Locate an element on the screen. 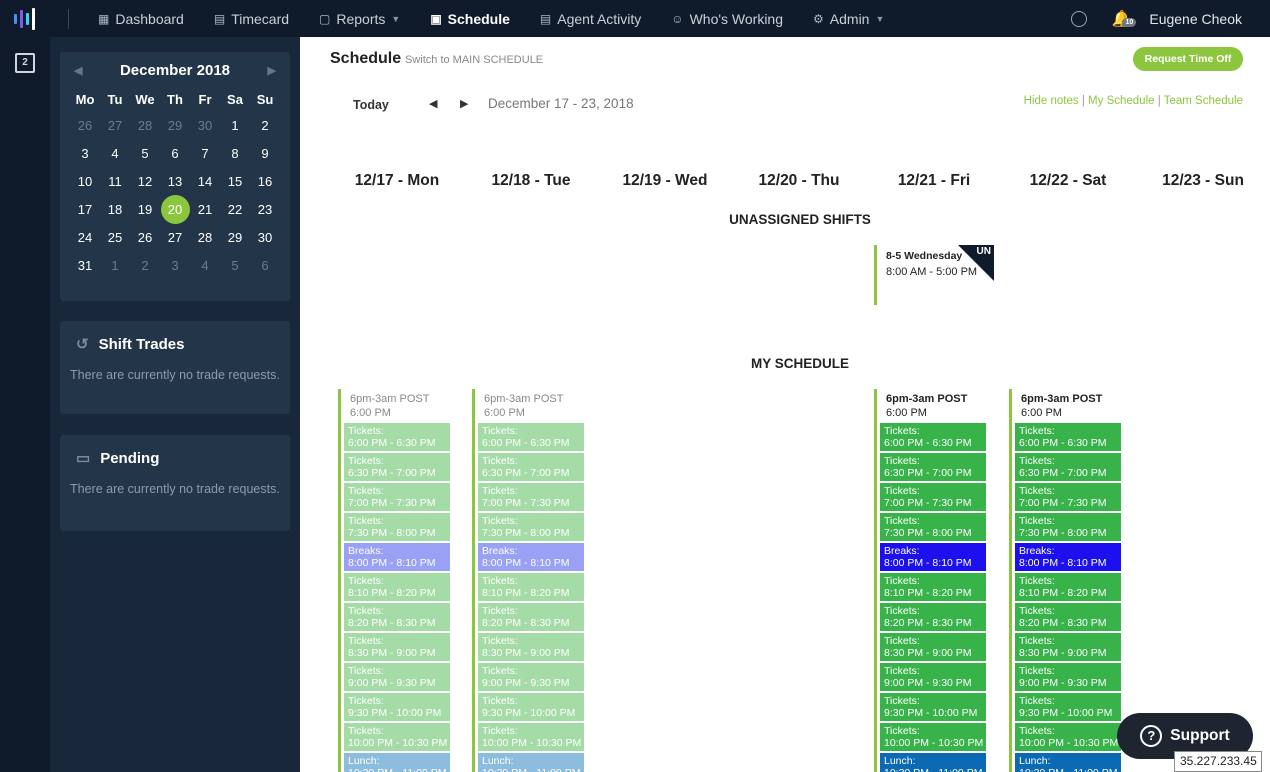 The width and height of the screenshot is (1270, 772). calendar-day: 16 is located at coordinates (265, 181).